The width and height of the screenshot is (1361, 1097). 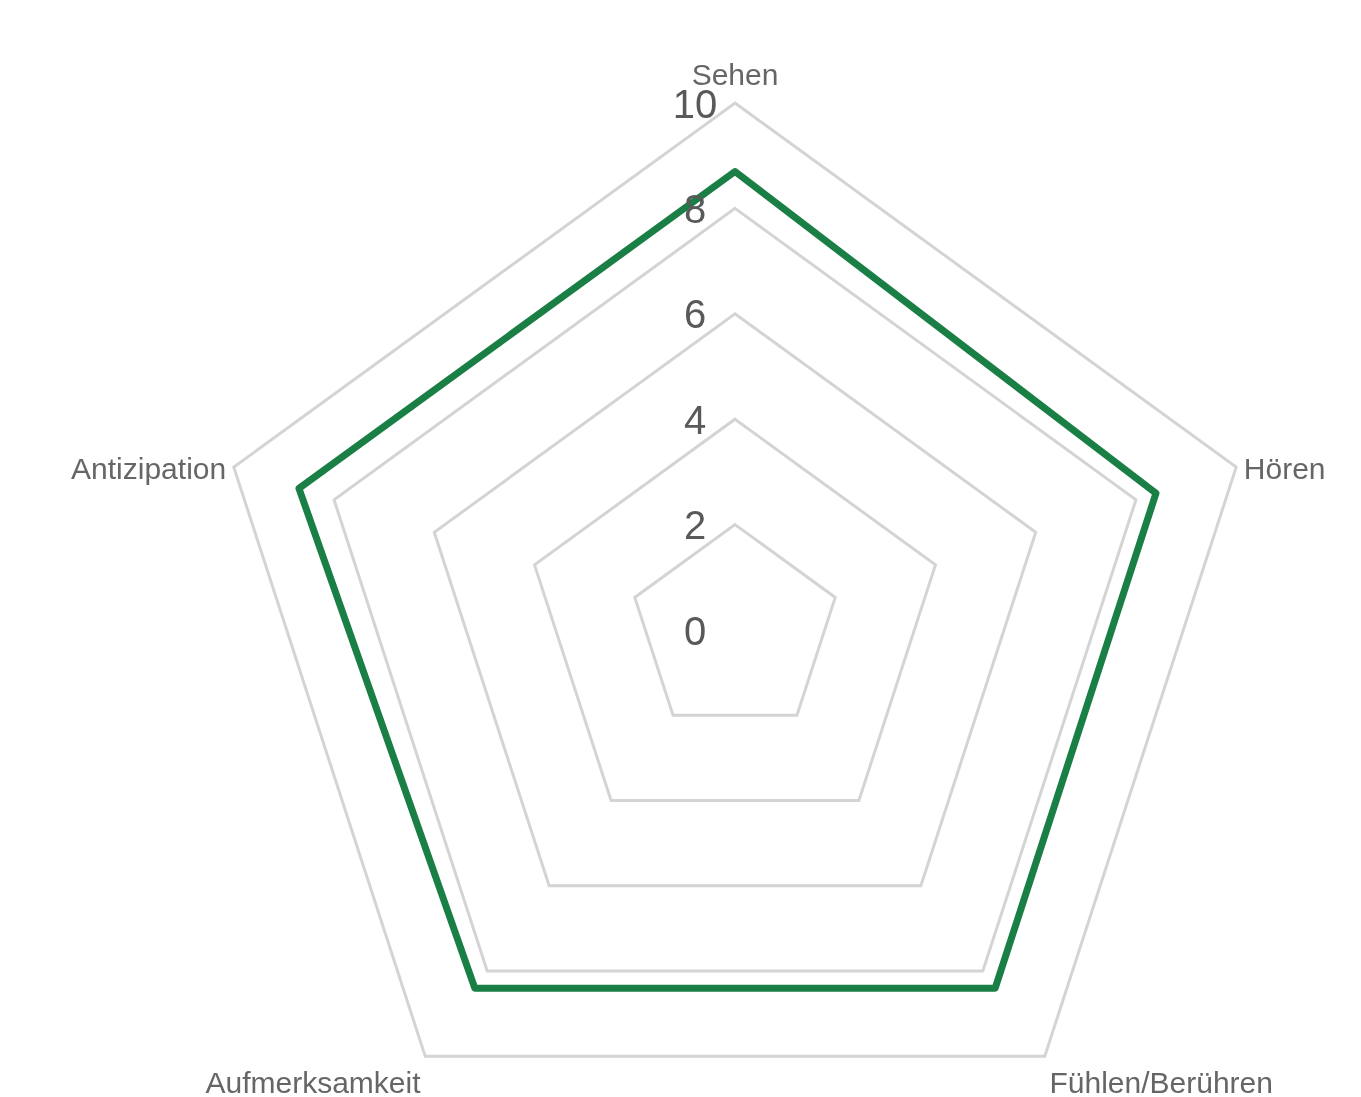 What do you see at coordinates (149, 468) in the screenshot?
I see `spoke-label: Antizipation` at bounding box center [149, 468].